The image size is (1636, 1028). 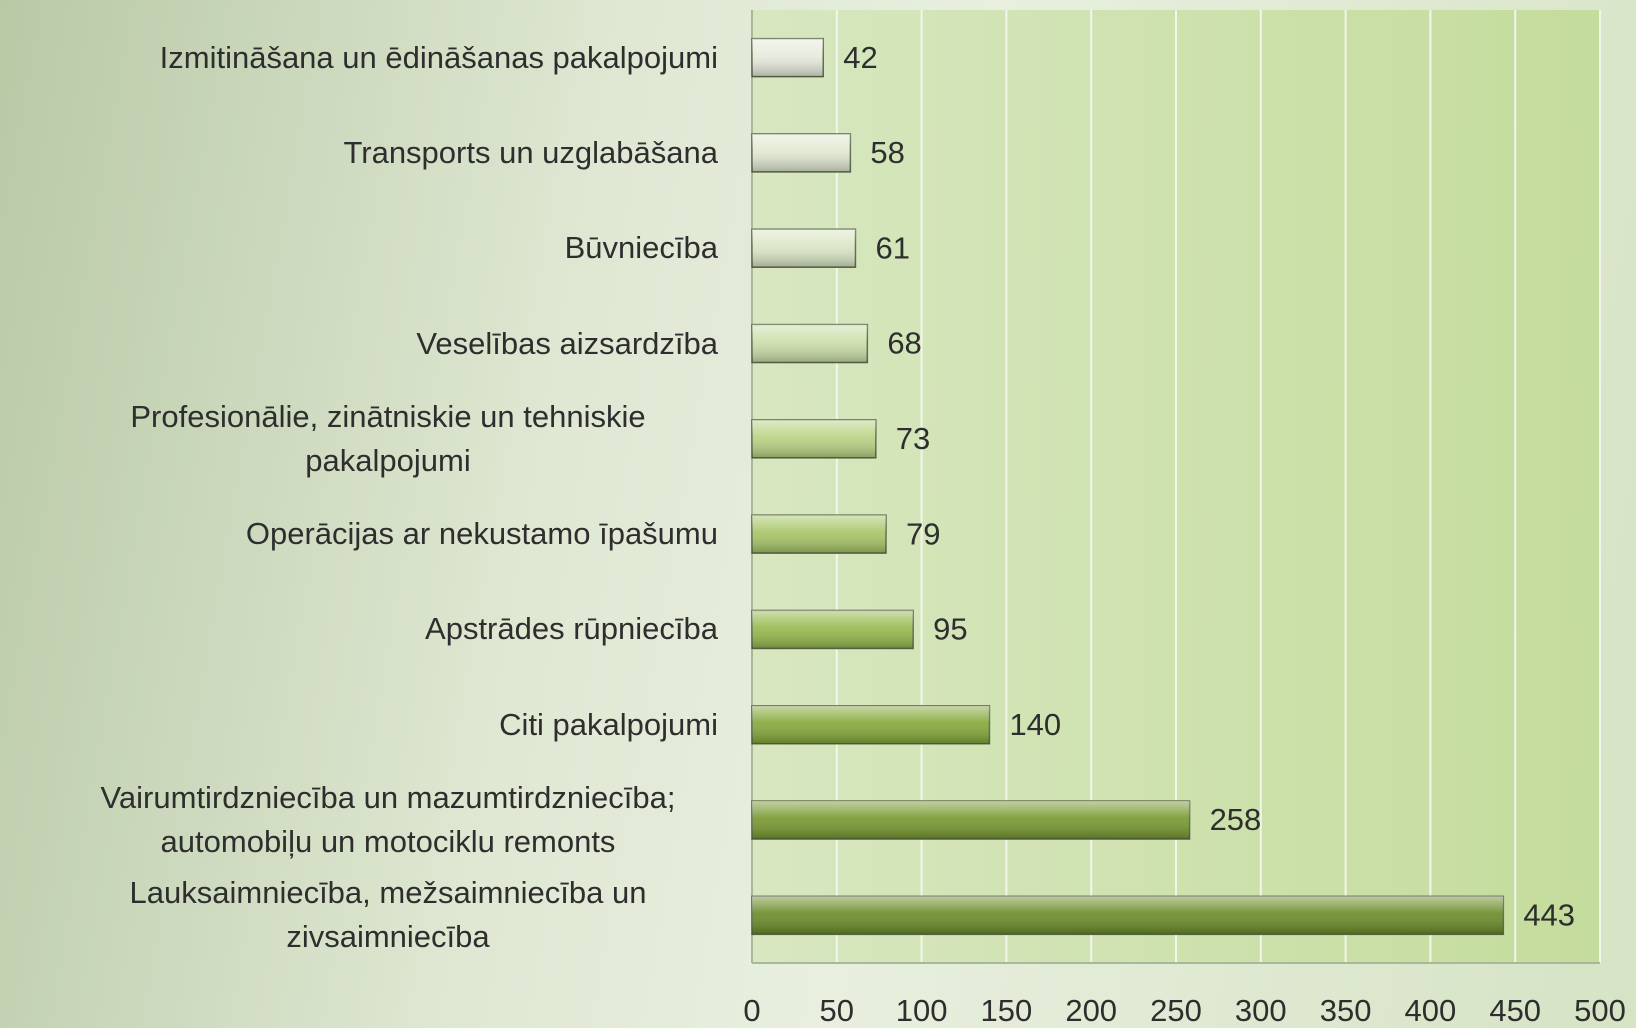 I want to click on value-label: 68, so click(x=904, y=343).